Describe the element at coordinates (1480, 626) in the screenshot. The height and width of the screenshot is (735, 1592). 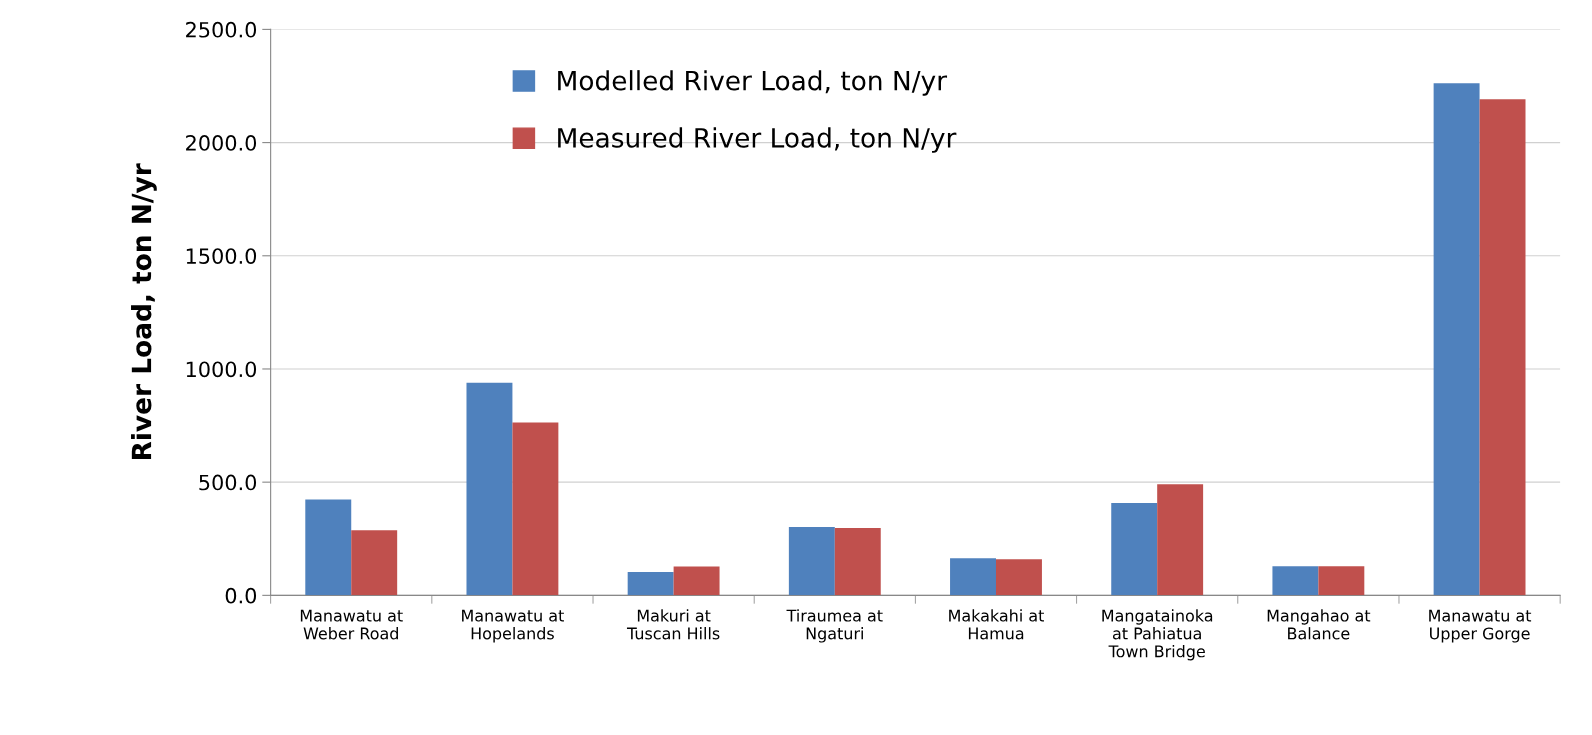
I see `x-tick-label: Manawatu at Upper Gorge` at that location.